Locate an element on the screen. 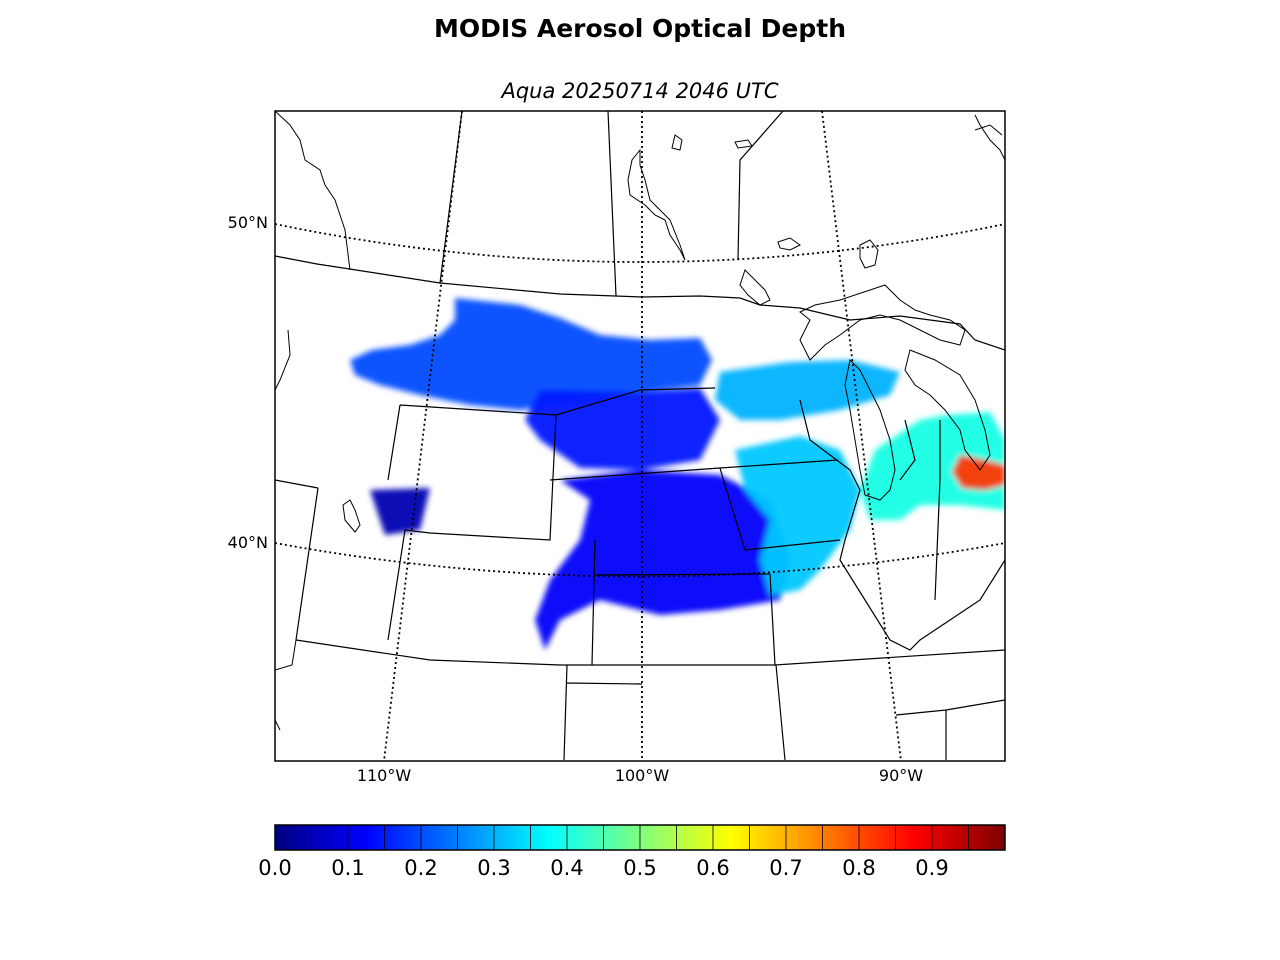 The height and width of the screenshot is (960, 1280). colorbar-dividers is located at coordinates (640, 837).